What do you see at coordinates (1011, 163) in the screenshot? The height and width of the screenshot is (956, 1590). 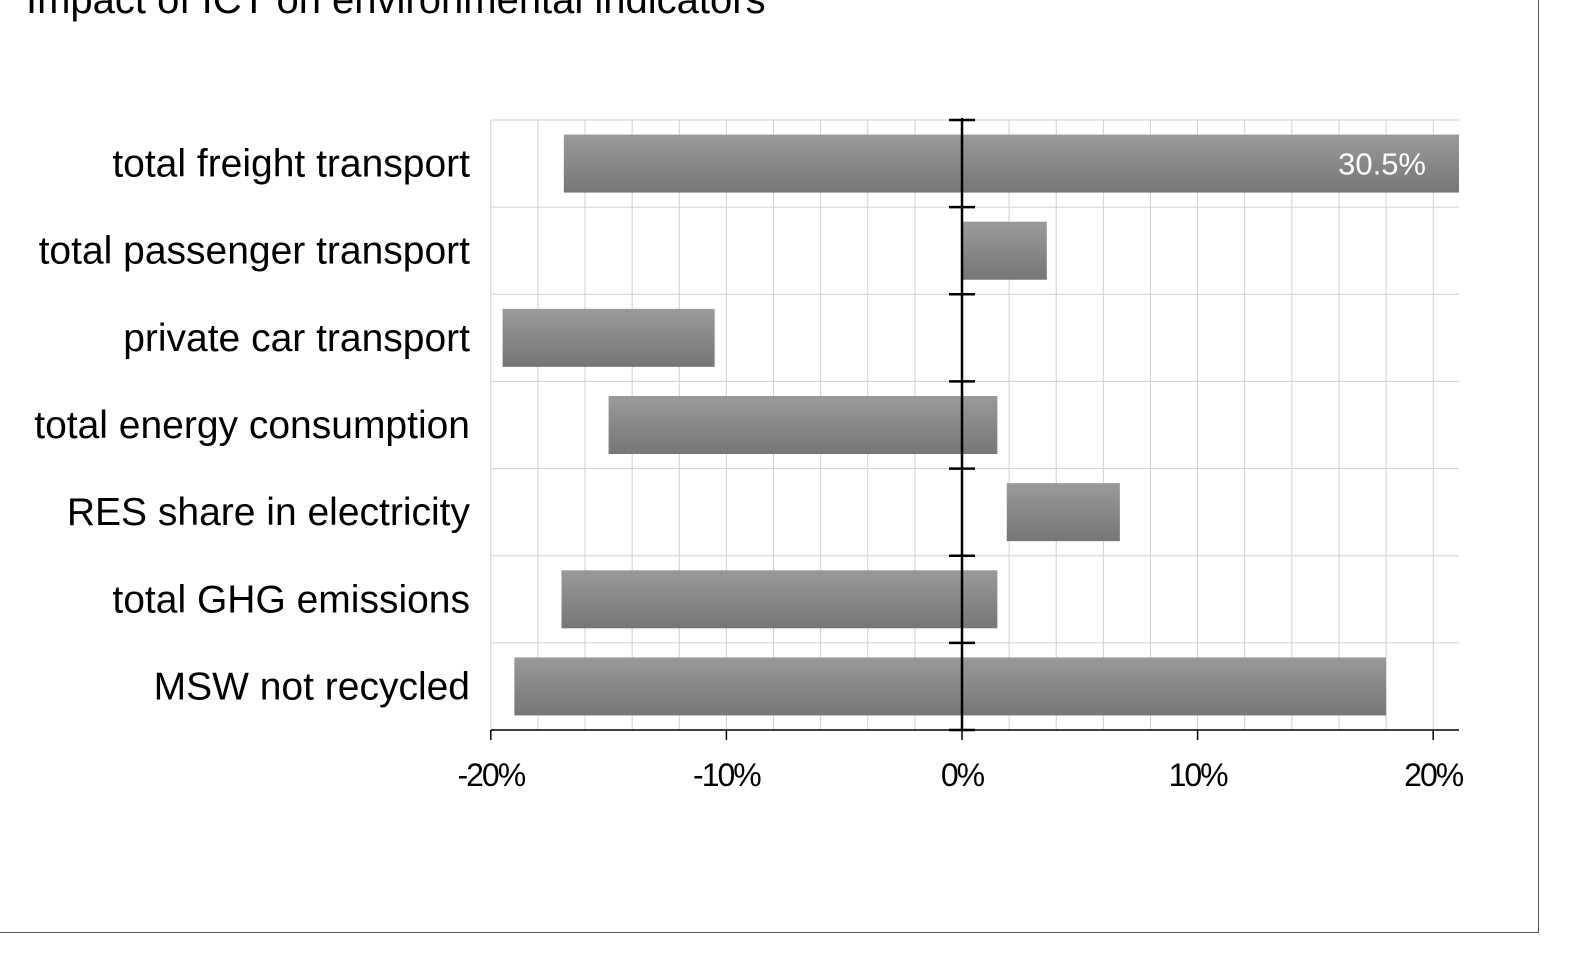 I see `bar-total-freight-transport` at bounding box center [1011, 163].